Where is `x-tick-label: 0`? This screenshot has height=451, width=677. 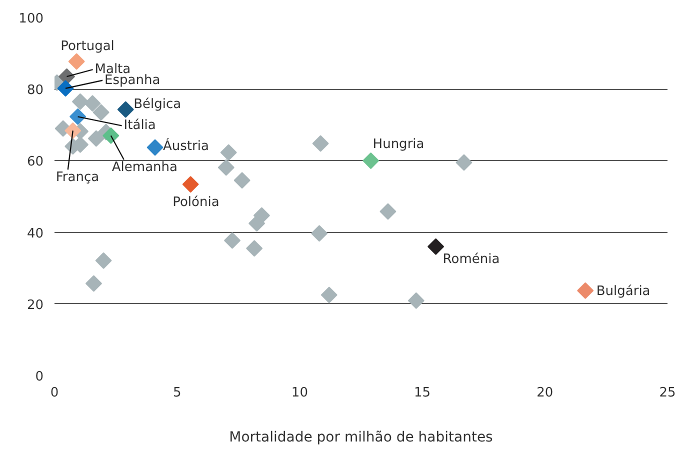
x-tick-label: 0 is located at coordinates (54, 393).